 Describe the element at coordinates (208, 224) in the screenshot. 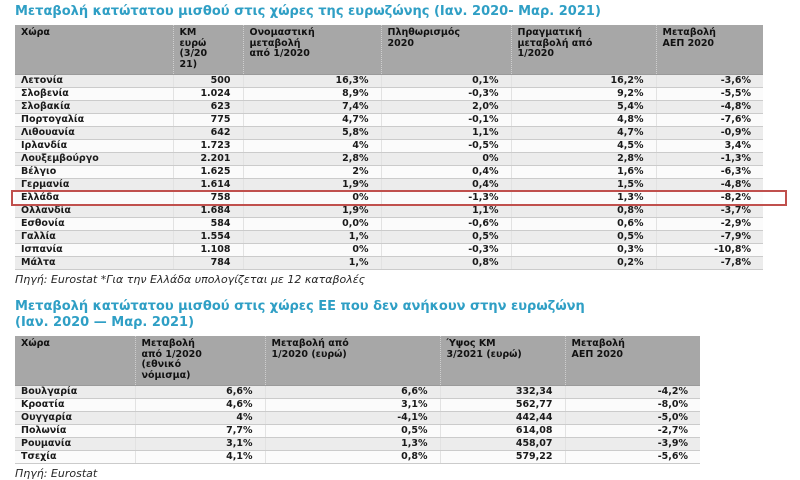

I see `value-cell: 584` at that location.